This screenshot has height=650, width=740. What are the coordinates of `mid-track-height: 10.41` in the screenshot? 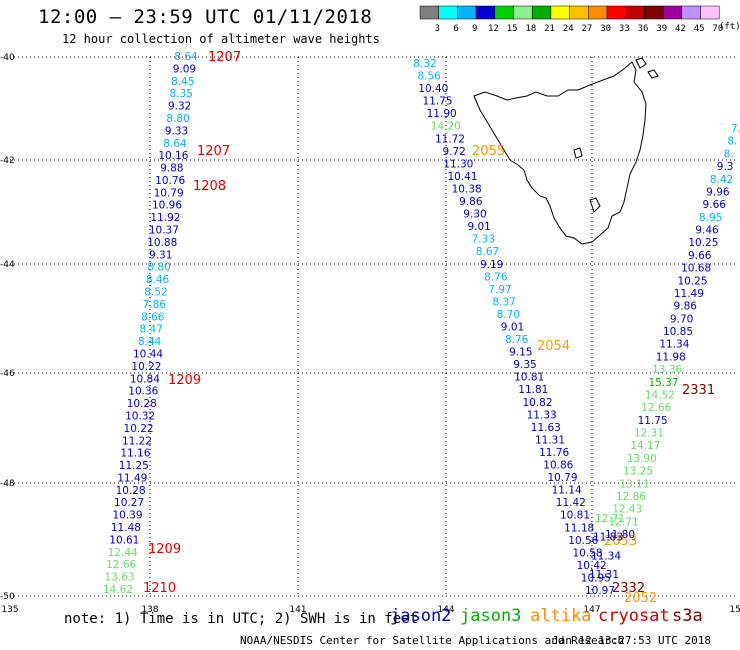 It's located at (462, 177).